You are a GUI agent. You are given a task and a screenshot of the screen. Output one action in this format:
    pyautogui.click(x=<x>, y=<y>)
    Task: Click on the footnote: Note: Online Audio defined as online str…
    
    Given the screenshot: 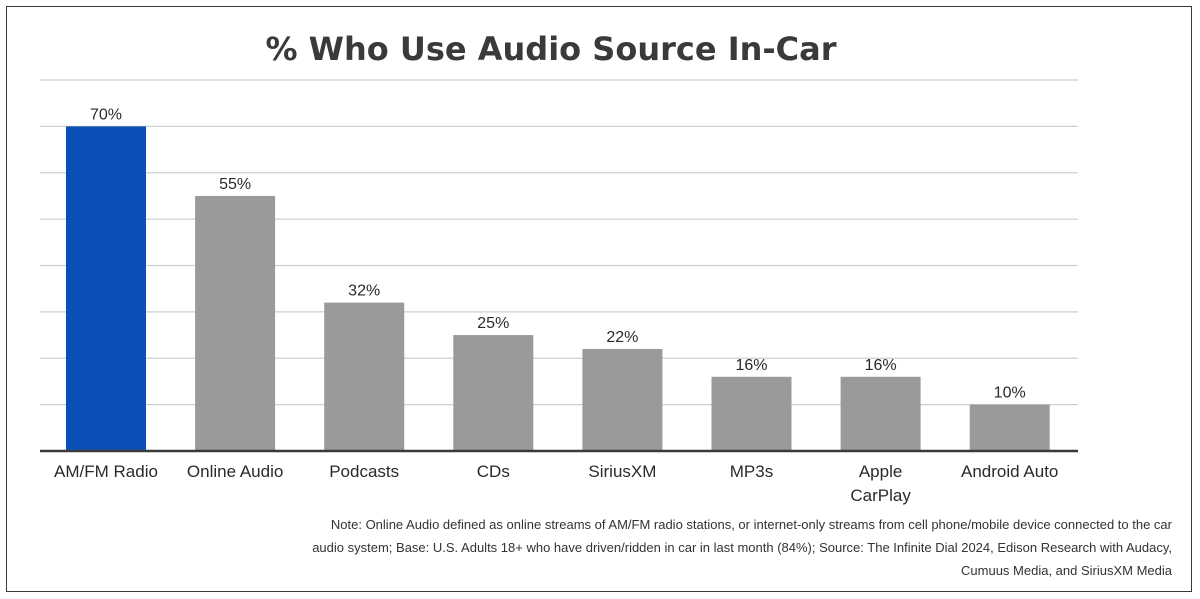 What is the action you would take?
    pyautogui.click(x=606, y=547)
    